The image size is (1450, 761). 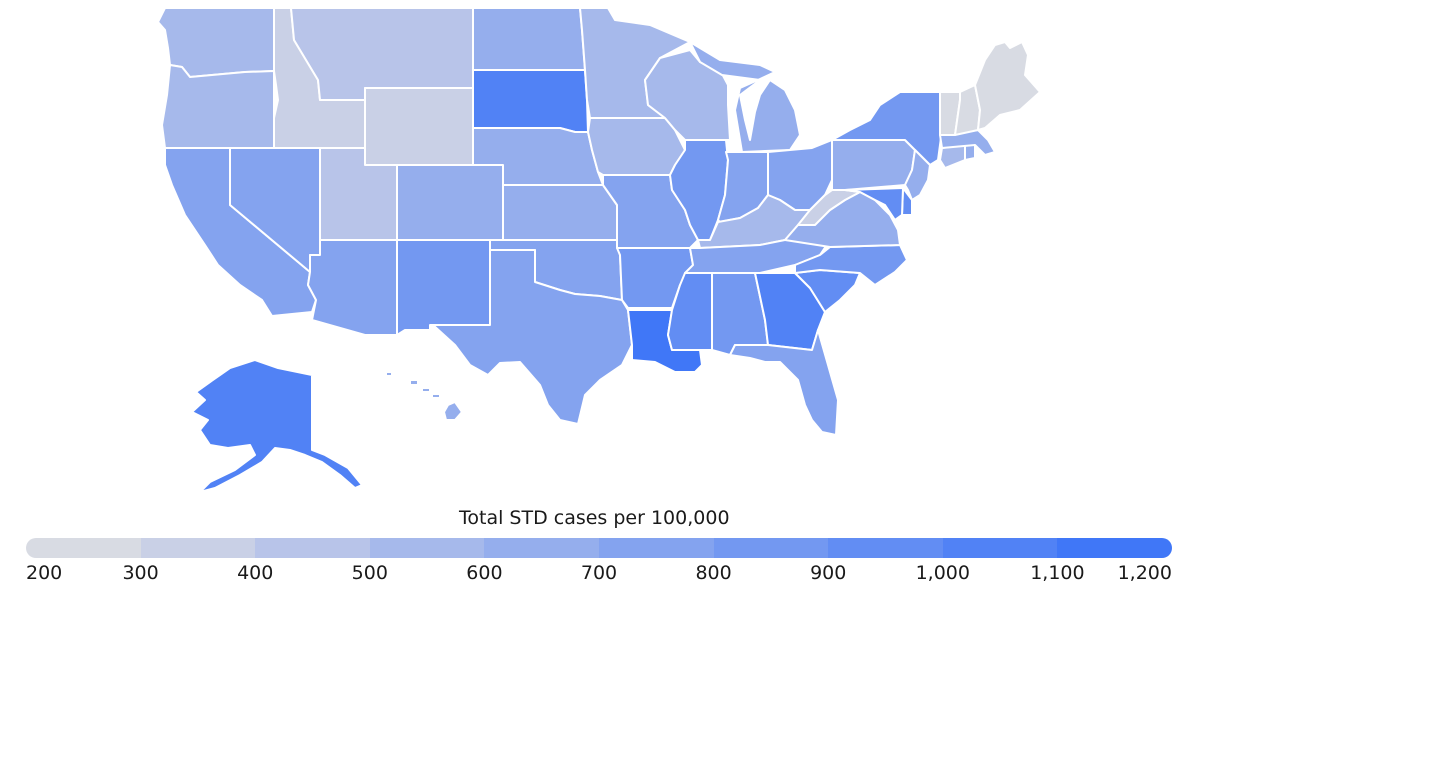 What do you see at coordinates (450, 202) in the screenshot?
I see `state-CO` at bounding box center [450, 202].